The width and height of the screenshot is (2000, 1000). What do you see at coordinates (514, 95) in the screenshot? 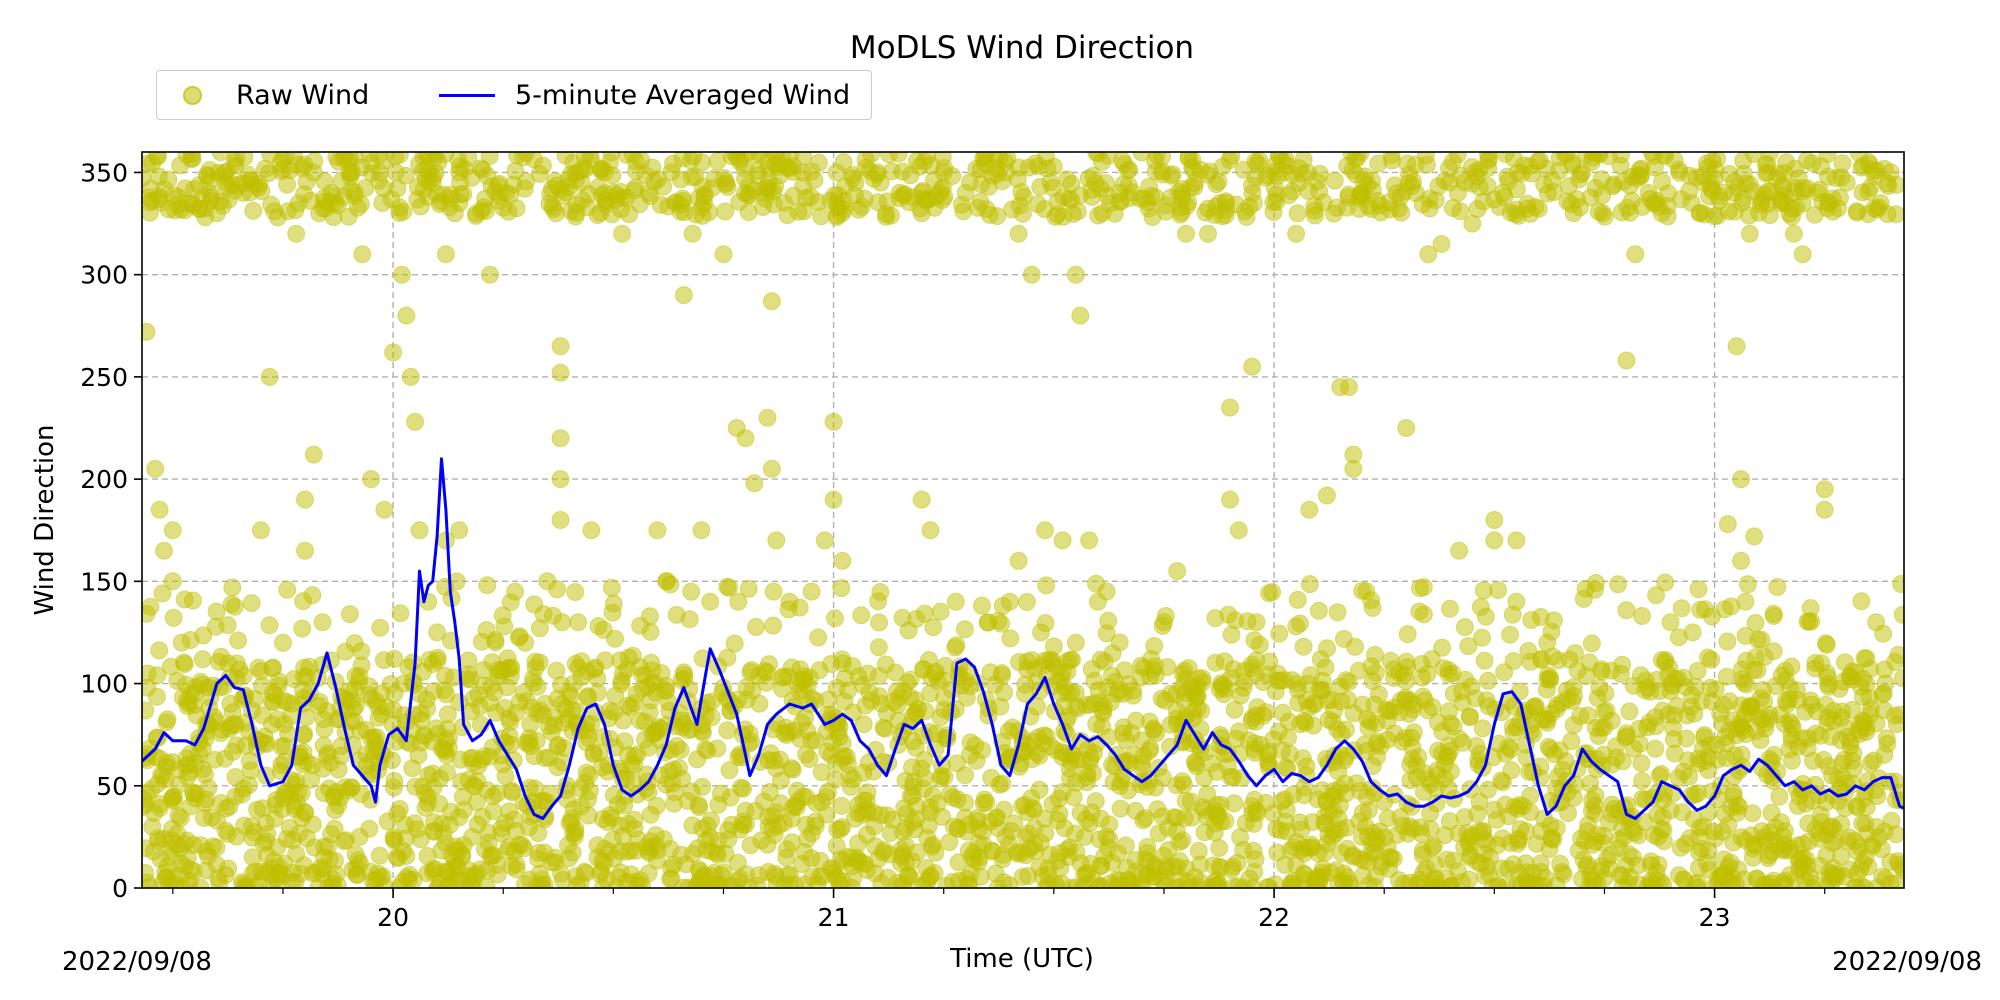
I see `chart-legend: Raw Wind 5-minute Averaged Wind` at bounding box center [514, 95].